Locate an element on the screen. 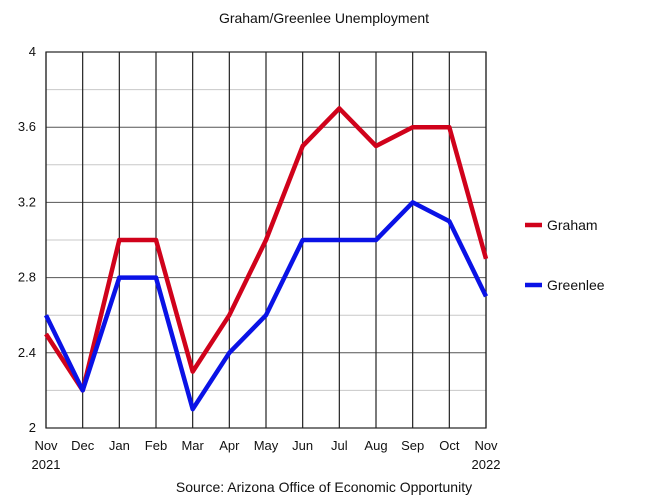 The height and width of the screenshot is (500, 648). chart-title: Graham/Greenlee Unemployment is located at coordinates (324, 18).